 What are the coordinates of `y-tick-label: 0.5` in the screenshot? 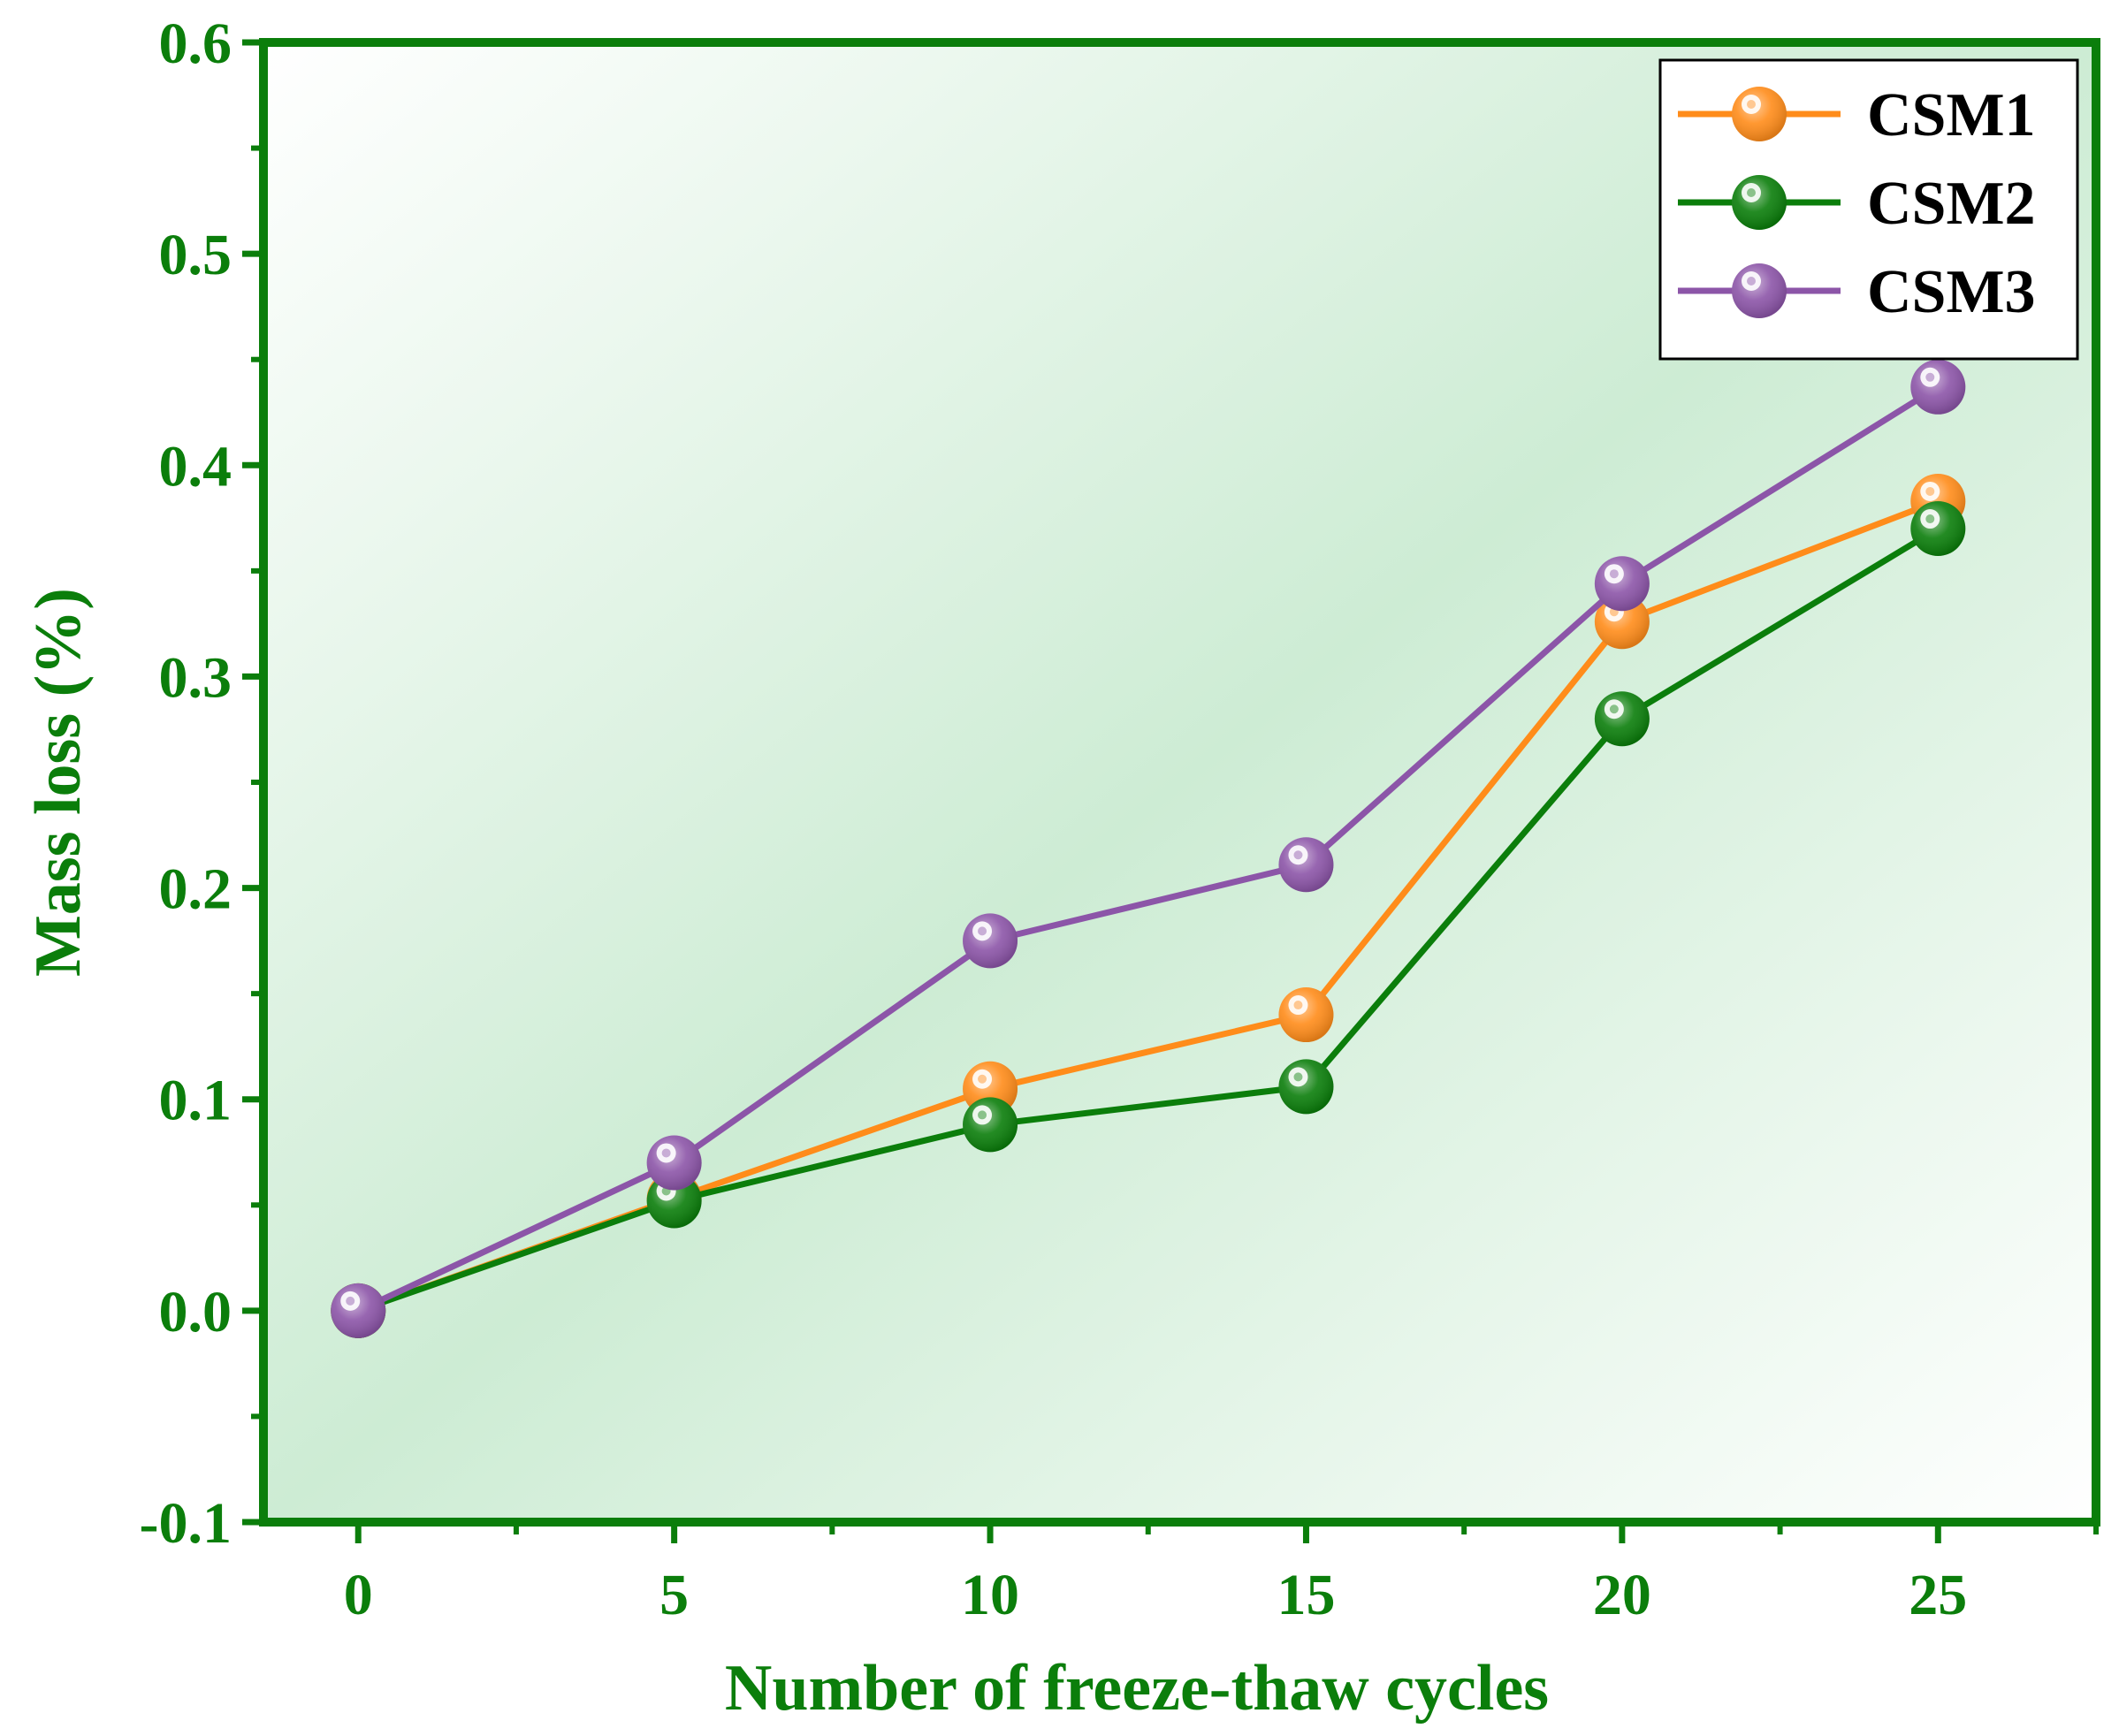 It's located at (195, 255).